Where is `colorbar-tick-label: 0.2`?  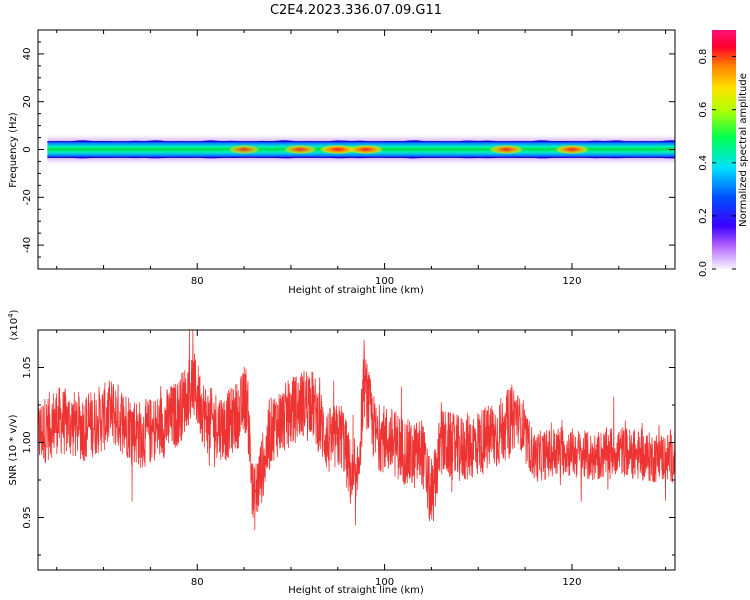
colorbar-tick-label: 0.2 is located at coordinates (703, 216).